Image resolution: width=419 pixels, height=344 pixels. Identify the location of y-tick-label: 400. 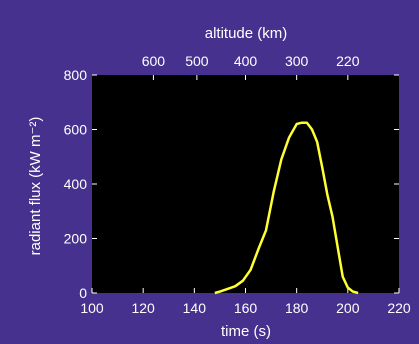
(76, 184).